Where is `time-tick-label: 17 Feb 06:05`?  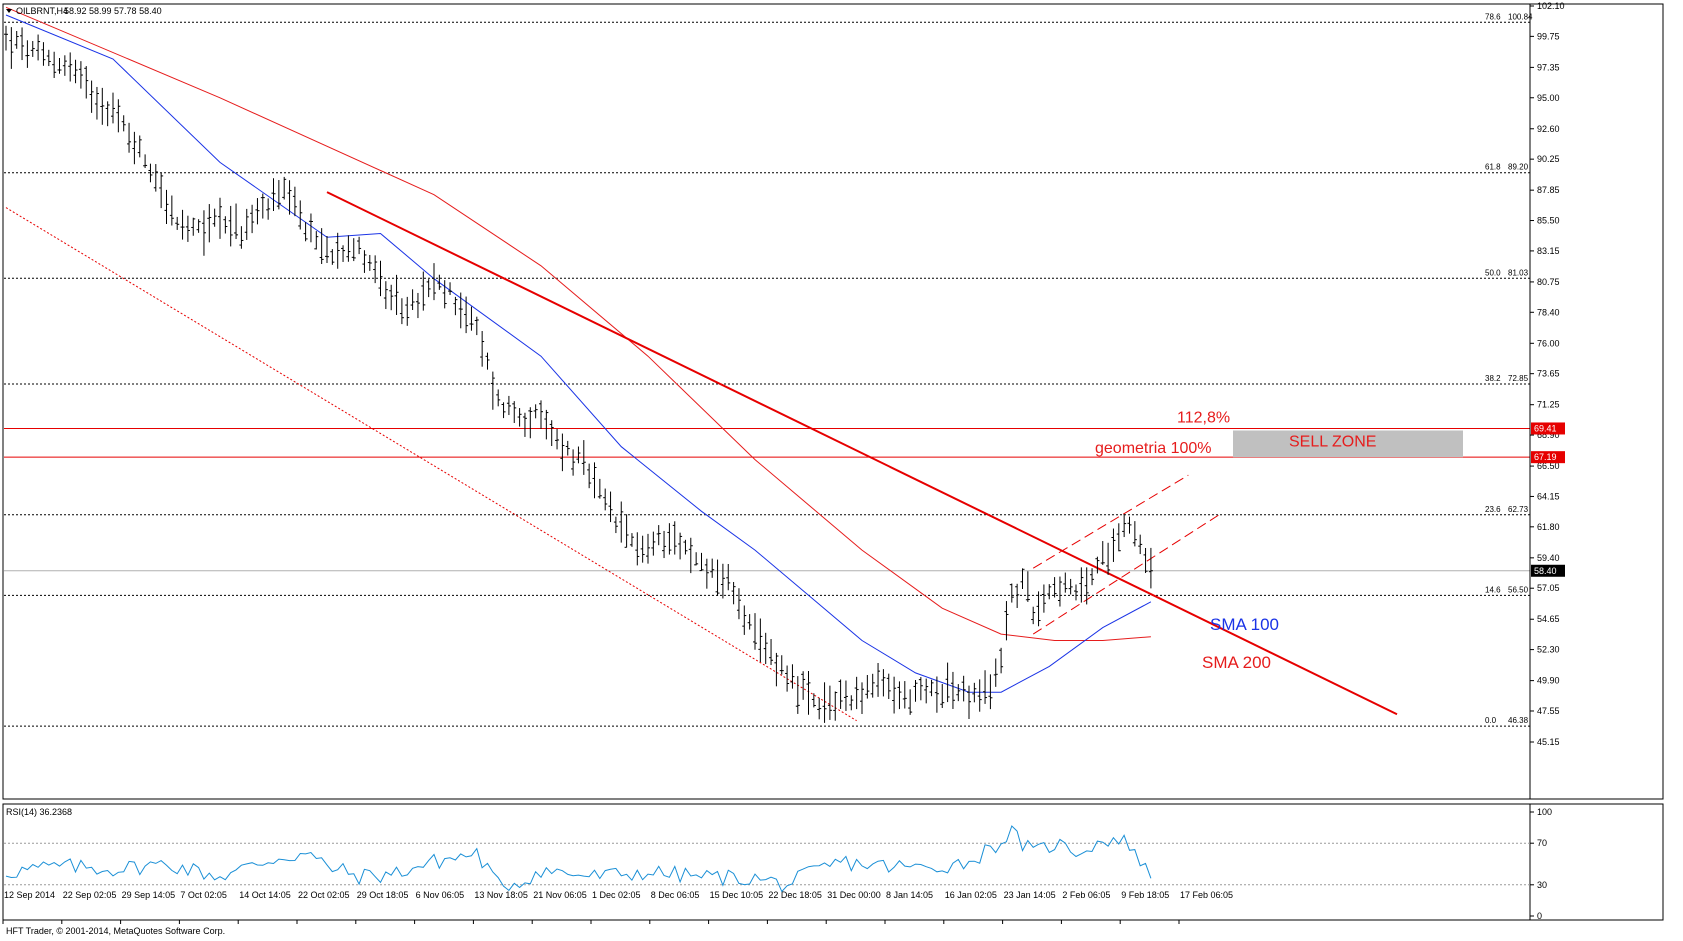
time-tick-label: 17 Feb 06:05 is located at coordinates (1206, 895).